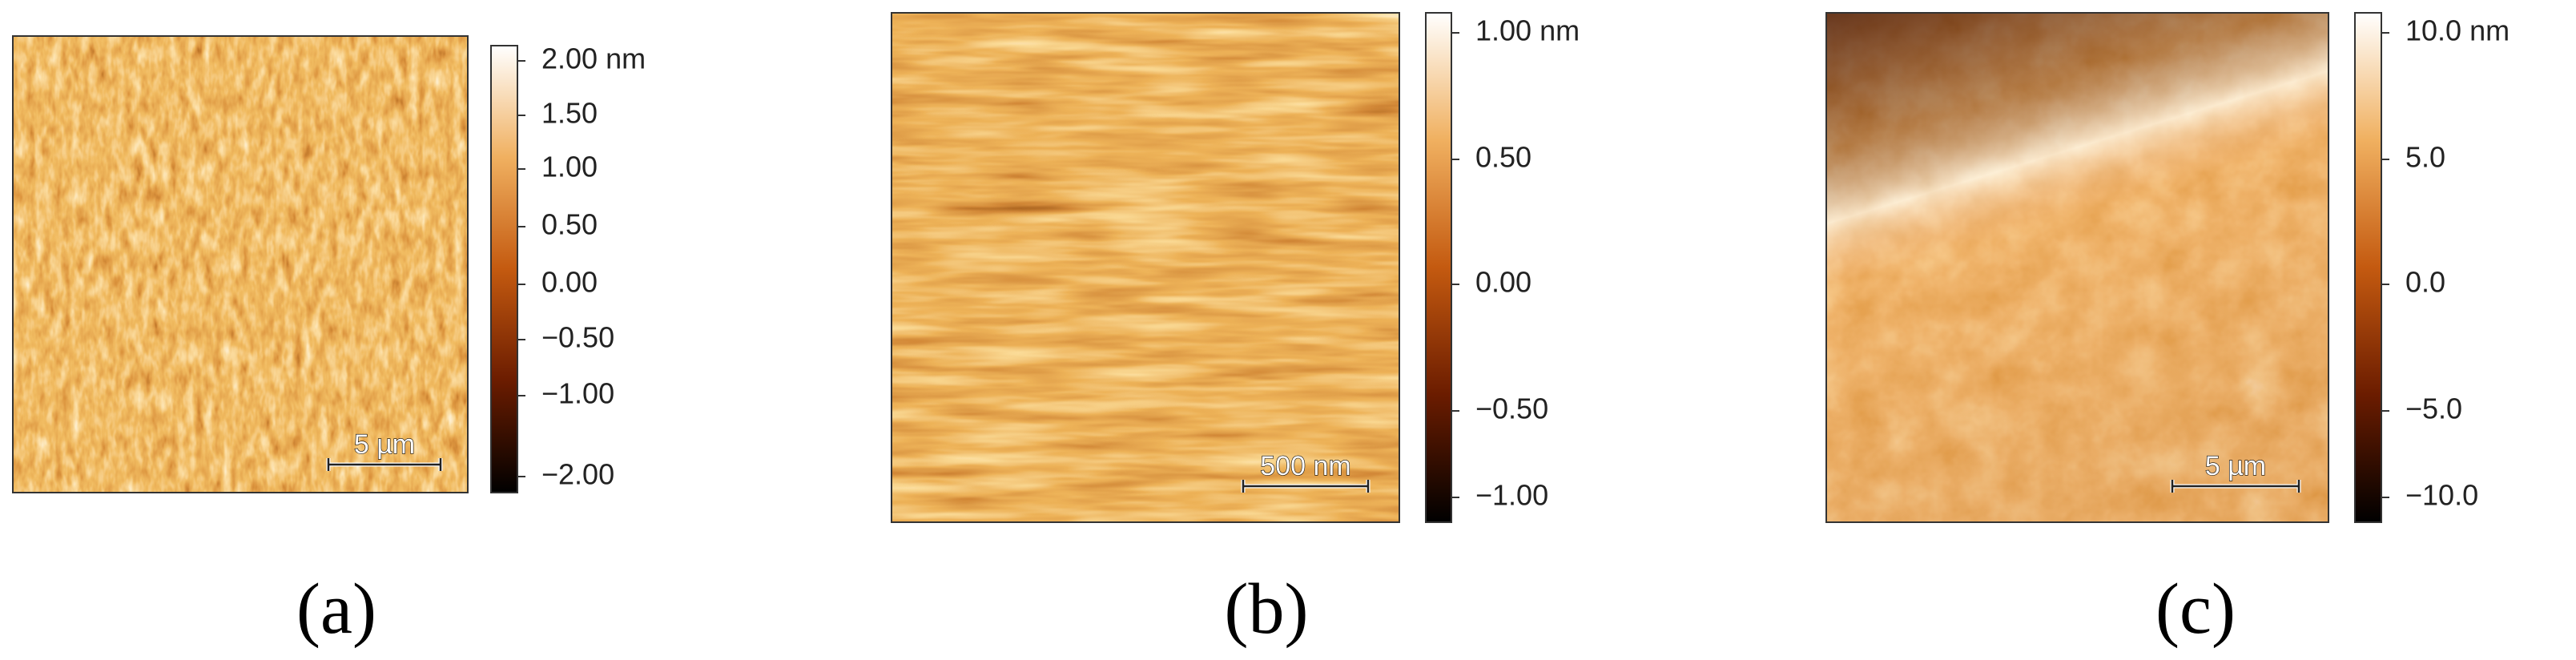 This screenshot has height=660, width=2576. I want to click on colorbar-tick-label: 2.00 nm, so click(593, 59).